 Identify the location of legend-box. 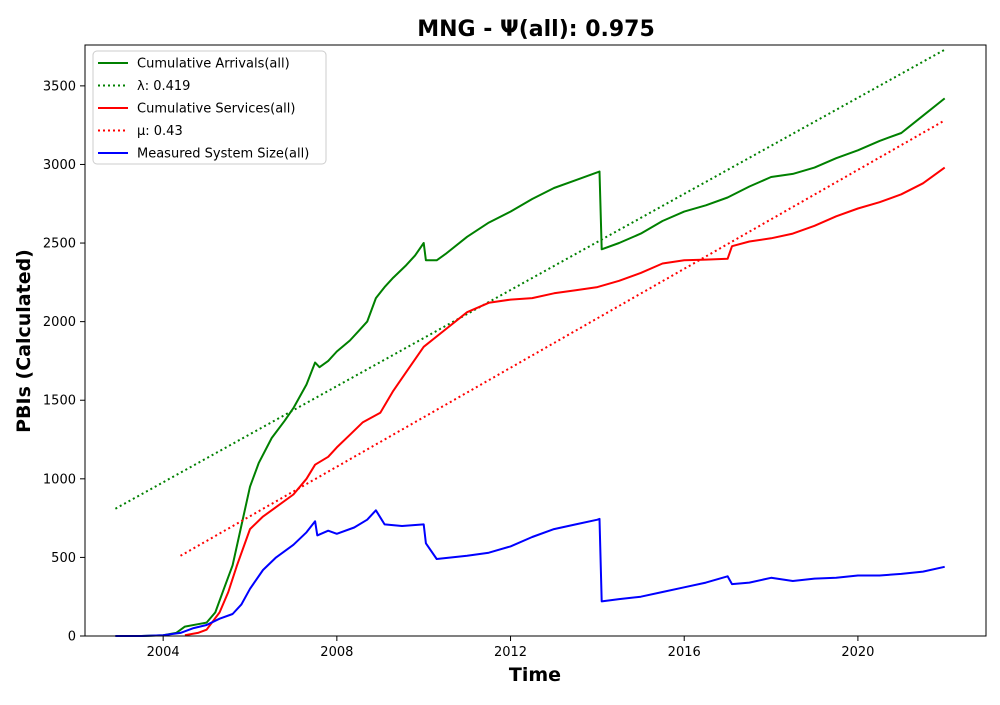
(209, 107).